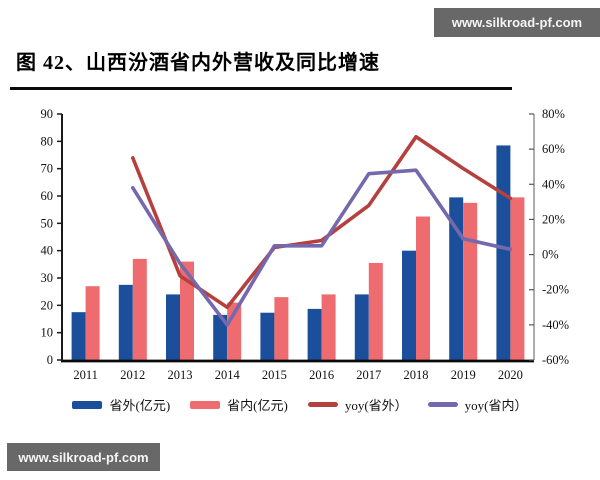 Image resolution: width=600 pixels, height=480 pixels. I want to click on left-axis-tick-label: 50, so click(47, 223).